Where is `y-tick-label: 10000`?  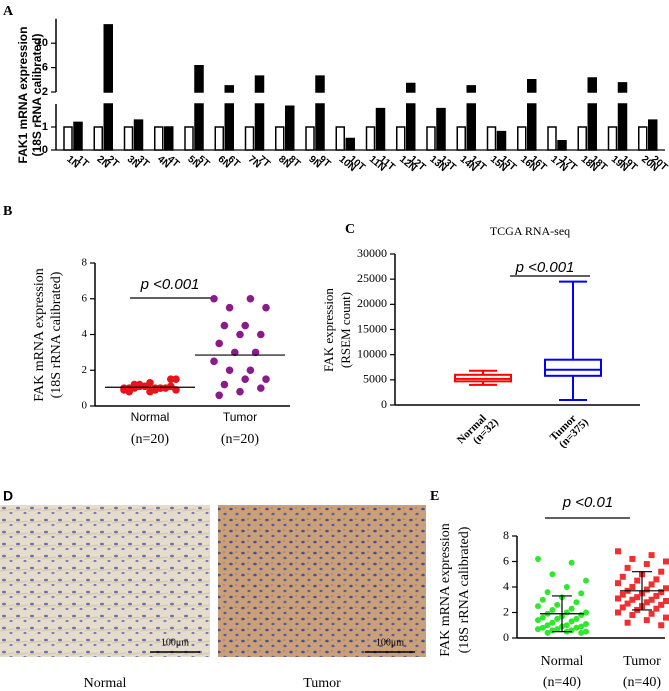 y-tick-label: 10000 is located at coordinates (372, 353).